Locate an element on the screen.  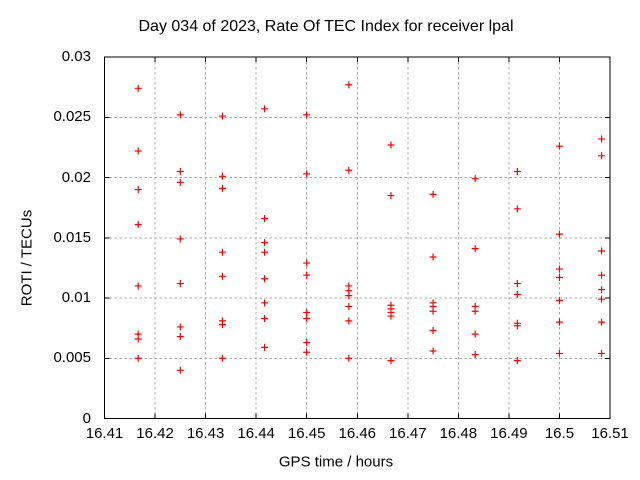
x-axis-label: GPS time / hours is located at coordinates (336, 462).